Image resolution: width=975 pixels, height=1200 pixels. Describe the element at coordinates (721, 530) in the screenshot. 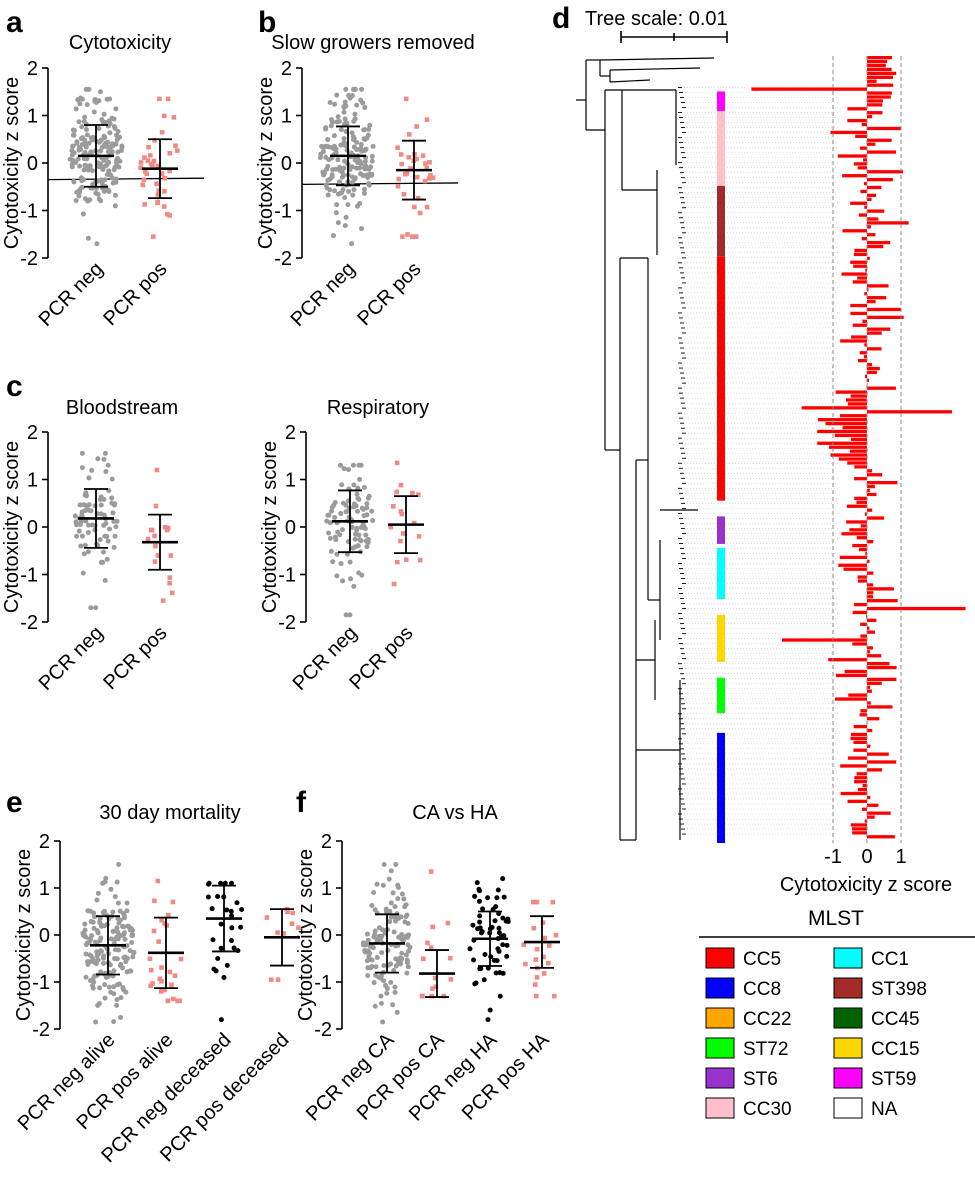

I see `mlst-track-segment` at that location.